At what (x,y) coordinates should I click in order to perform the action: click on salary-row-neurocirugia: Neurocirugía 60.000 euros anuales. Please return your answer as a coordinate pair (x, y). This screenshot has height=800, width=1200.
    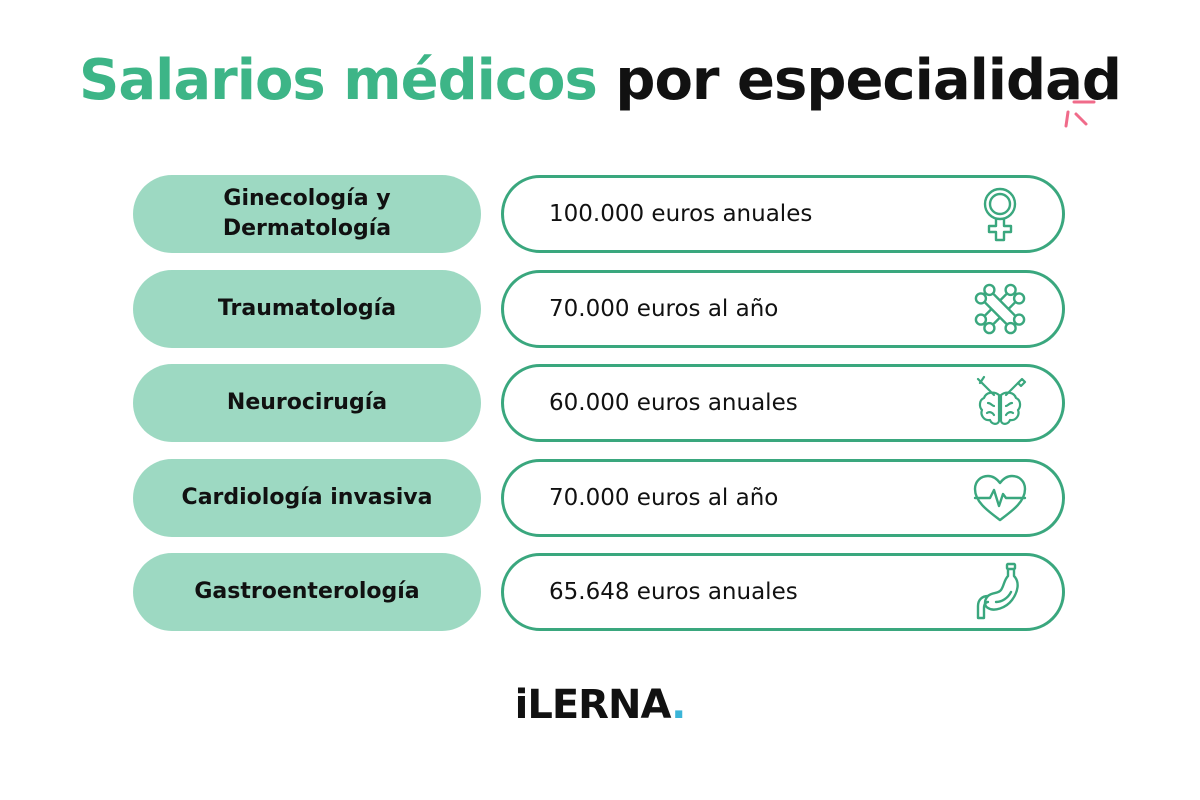
    Looking at the image, I should click on (600, 404).